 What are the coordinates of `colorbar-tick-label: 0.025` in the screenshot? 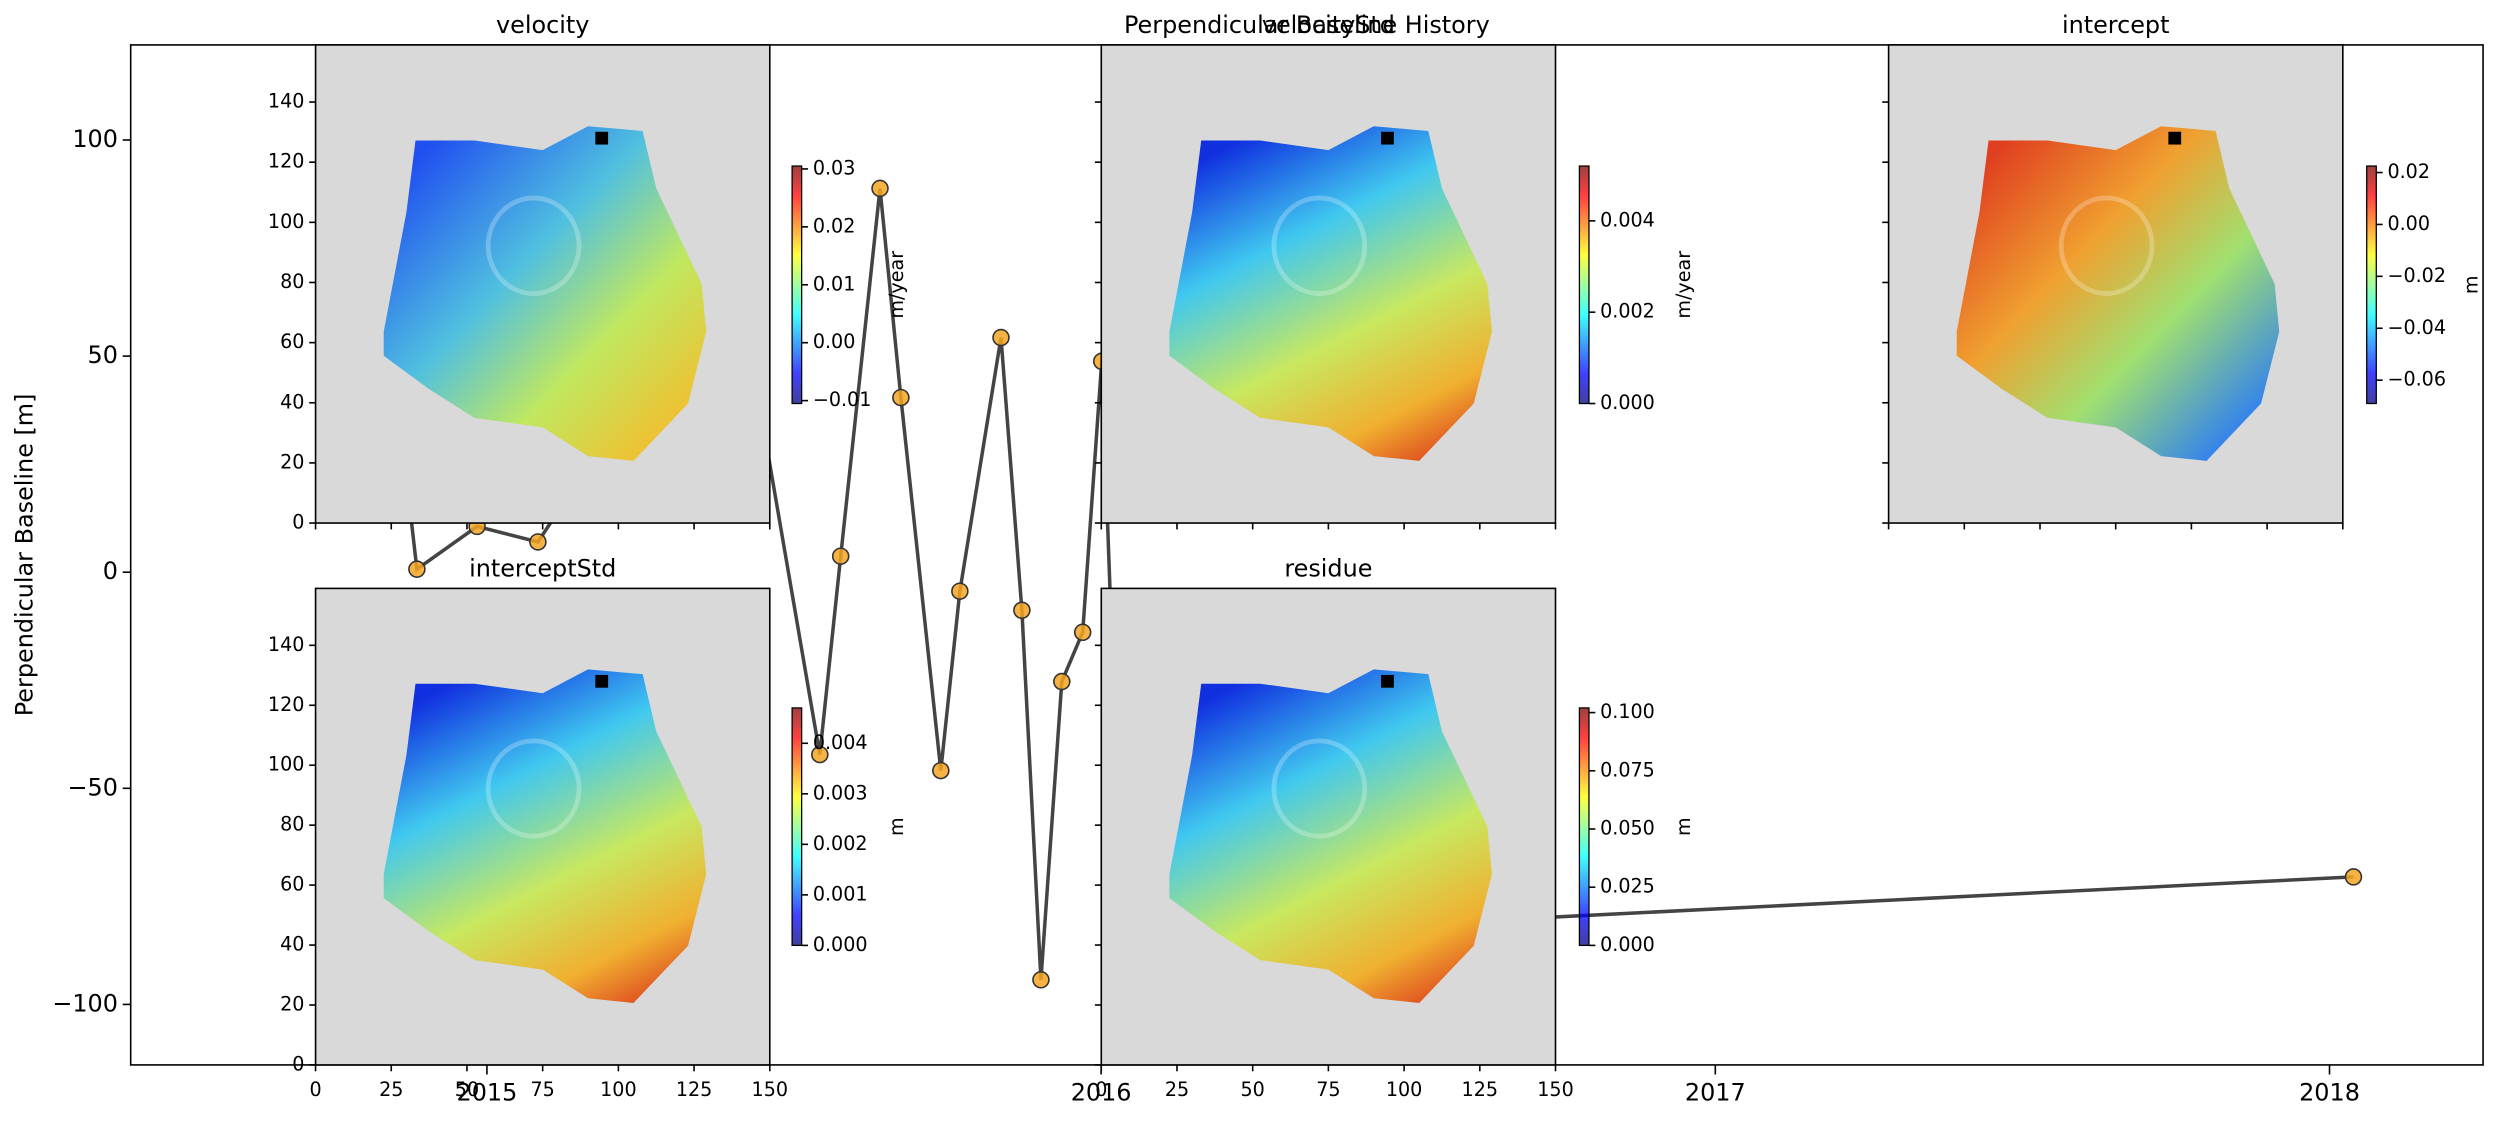 It's located at (1627, 886).